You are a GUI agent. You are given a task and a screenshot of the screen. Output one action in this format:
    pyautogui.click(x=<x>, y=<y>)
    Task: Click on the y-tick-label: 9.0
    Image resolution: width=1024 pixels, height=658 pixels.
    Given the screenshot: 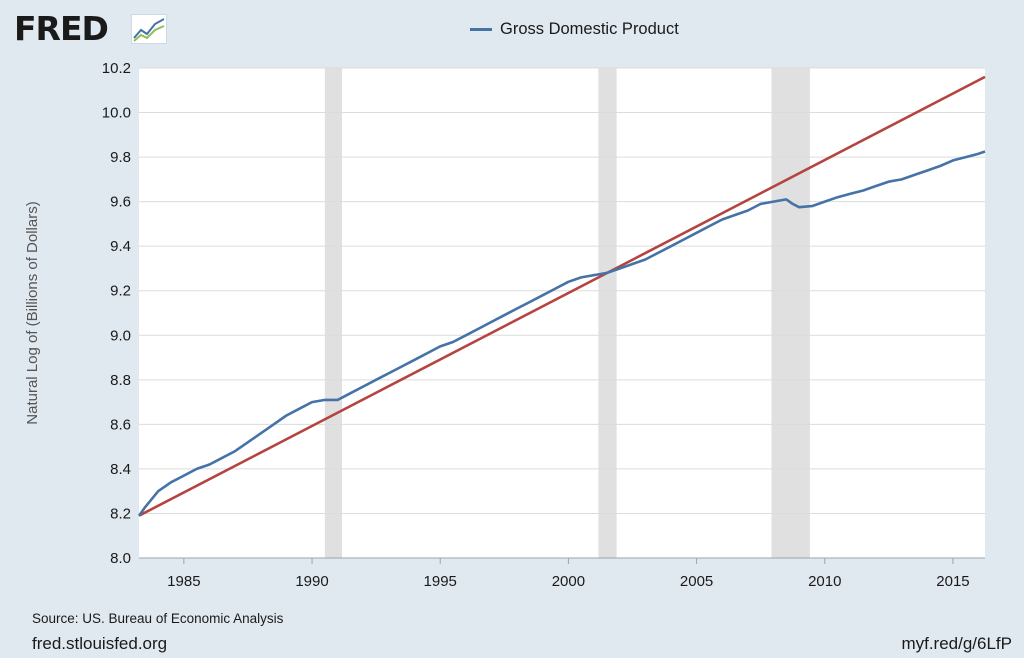 What is the action you would take?
    pyautogui.click(x=120, y=335)
    